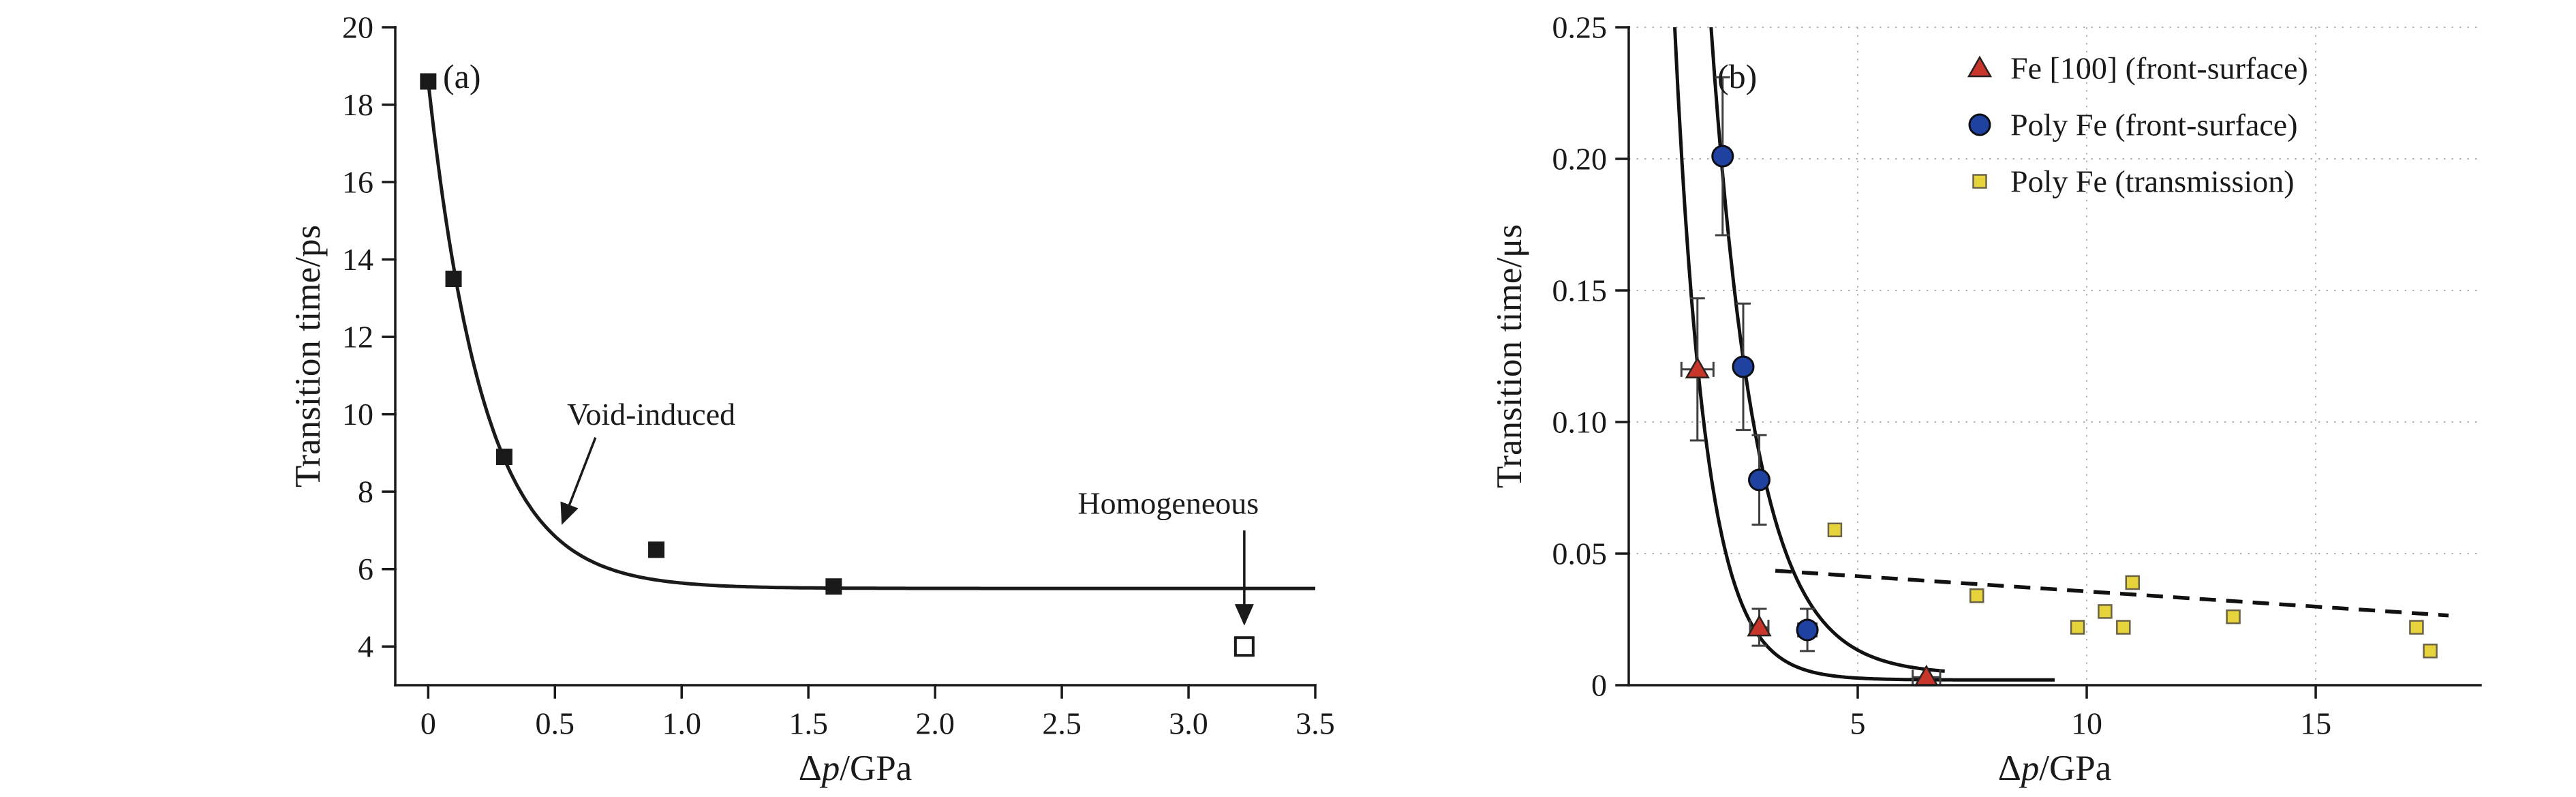 This screenshot has height=797, width=2576. I want to click on y-tick-label: 16, so click(357, 182).